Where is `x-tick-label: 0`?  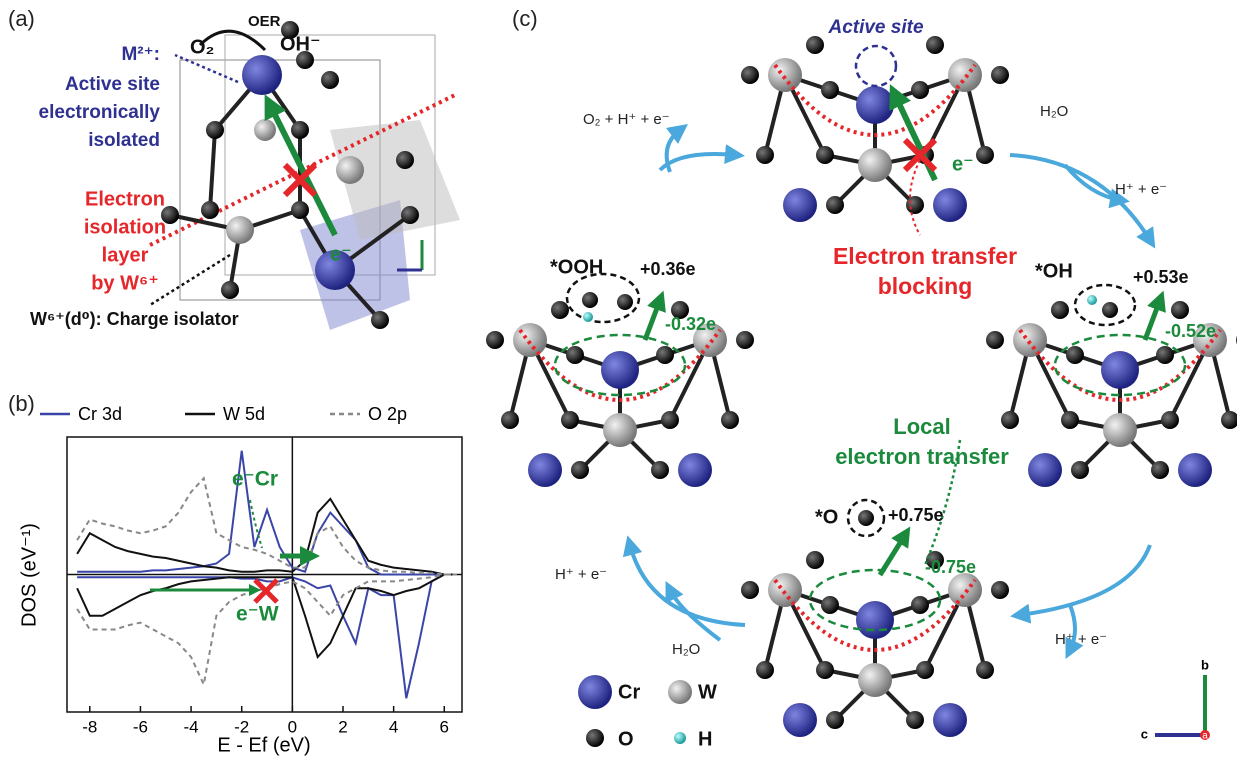
x-tick-label: 0 is located at coordinates (292, 726).